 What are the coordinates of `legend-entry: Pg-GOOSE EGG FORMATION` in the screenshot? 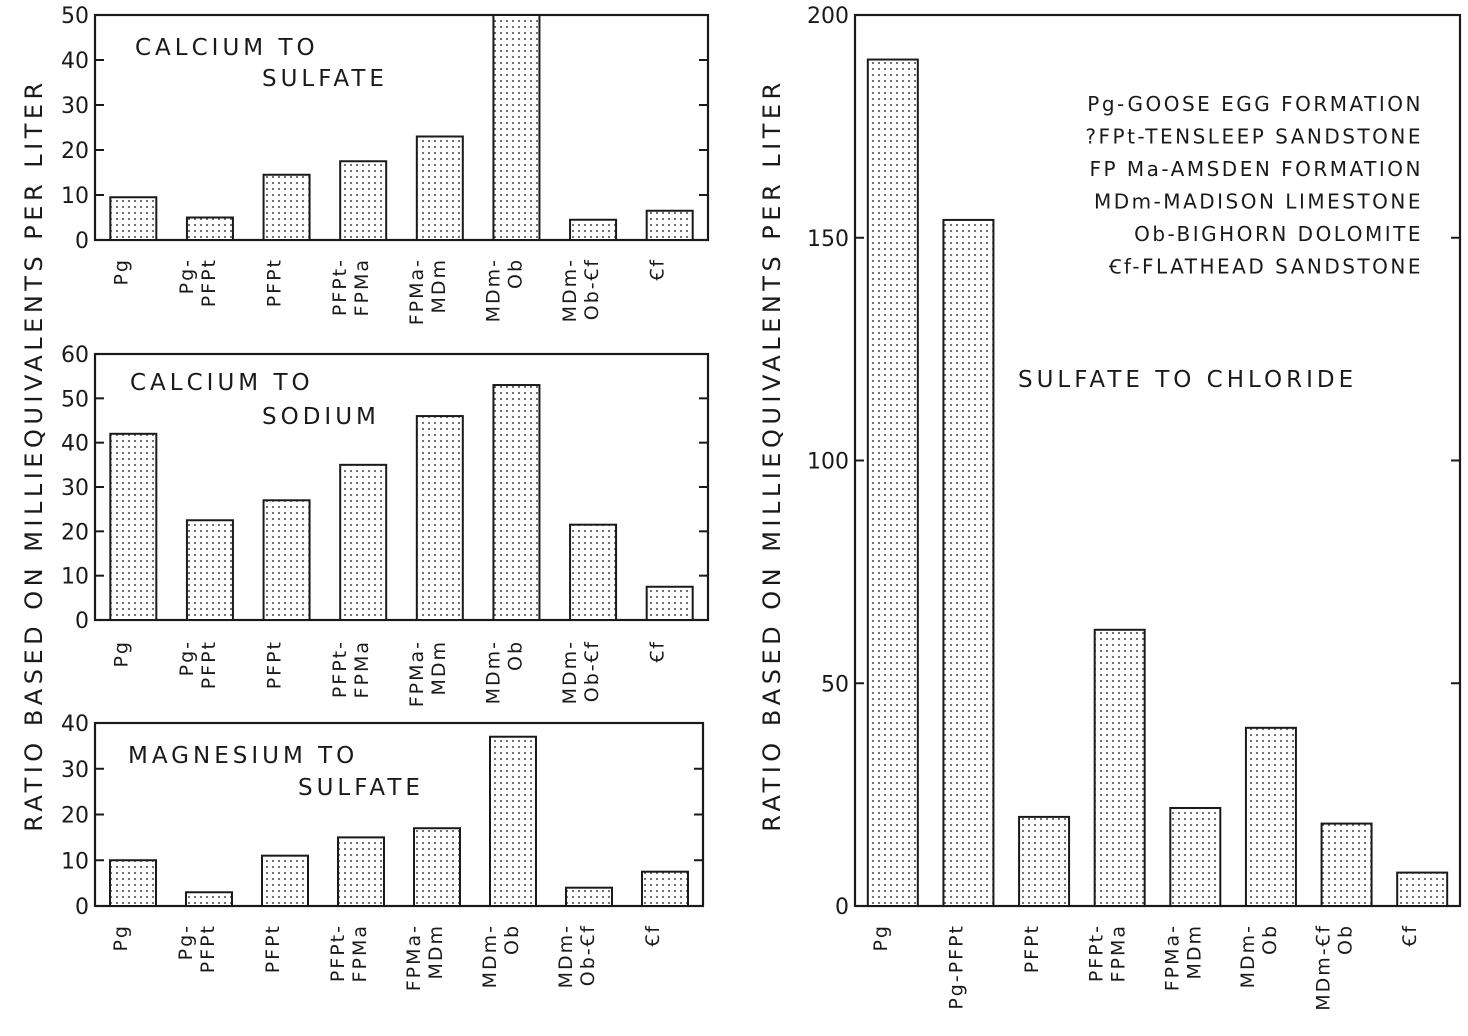 It's located at (1255, 104).